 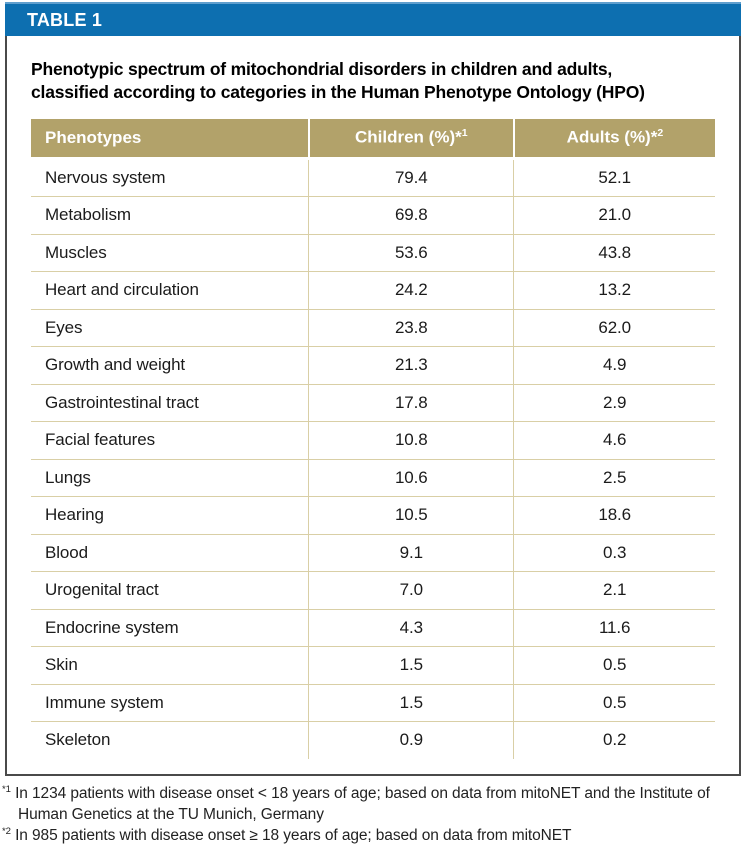 What do you see at coordinates (411, 402) in the screenshot?
I see `children-value-cell: 17.8` at bounding box center [411, 402].